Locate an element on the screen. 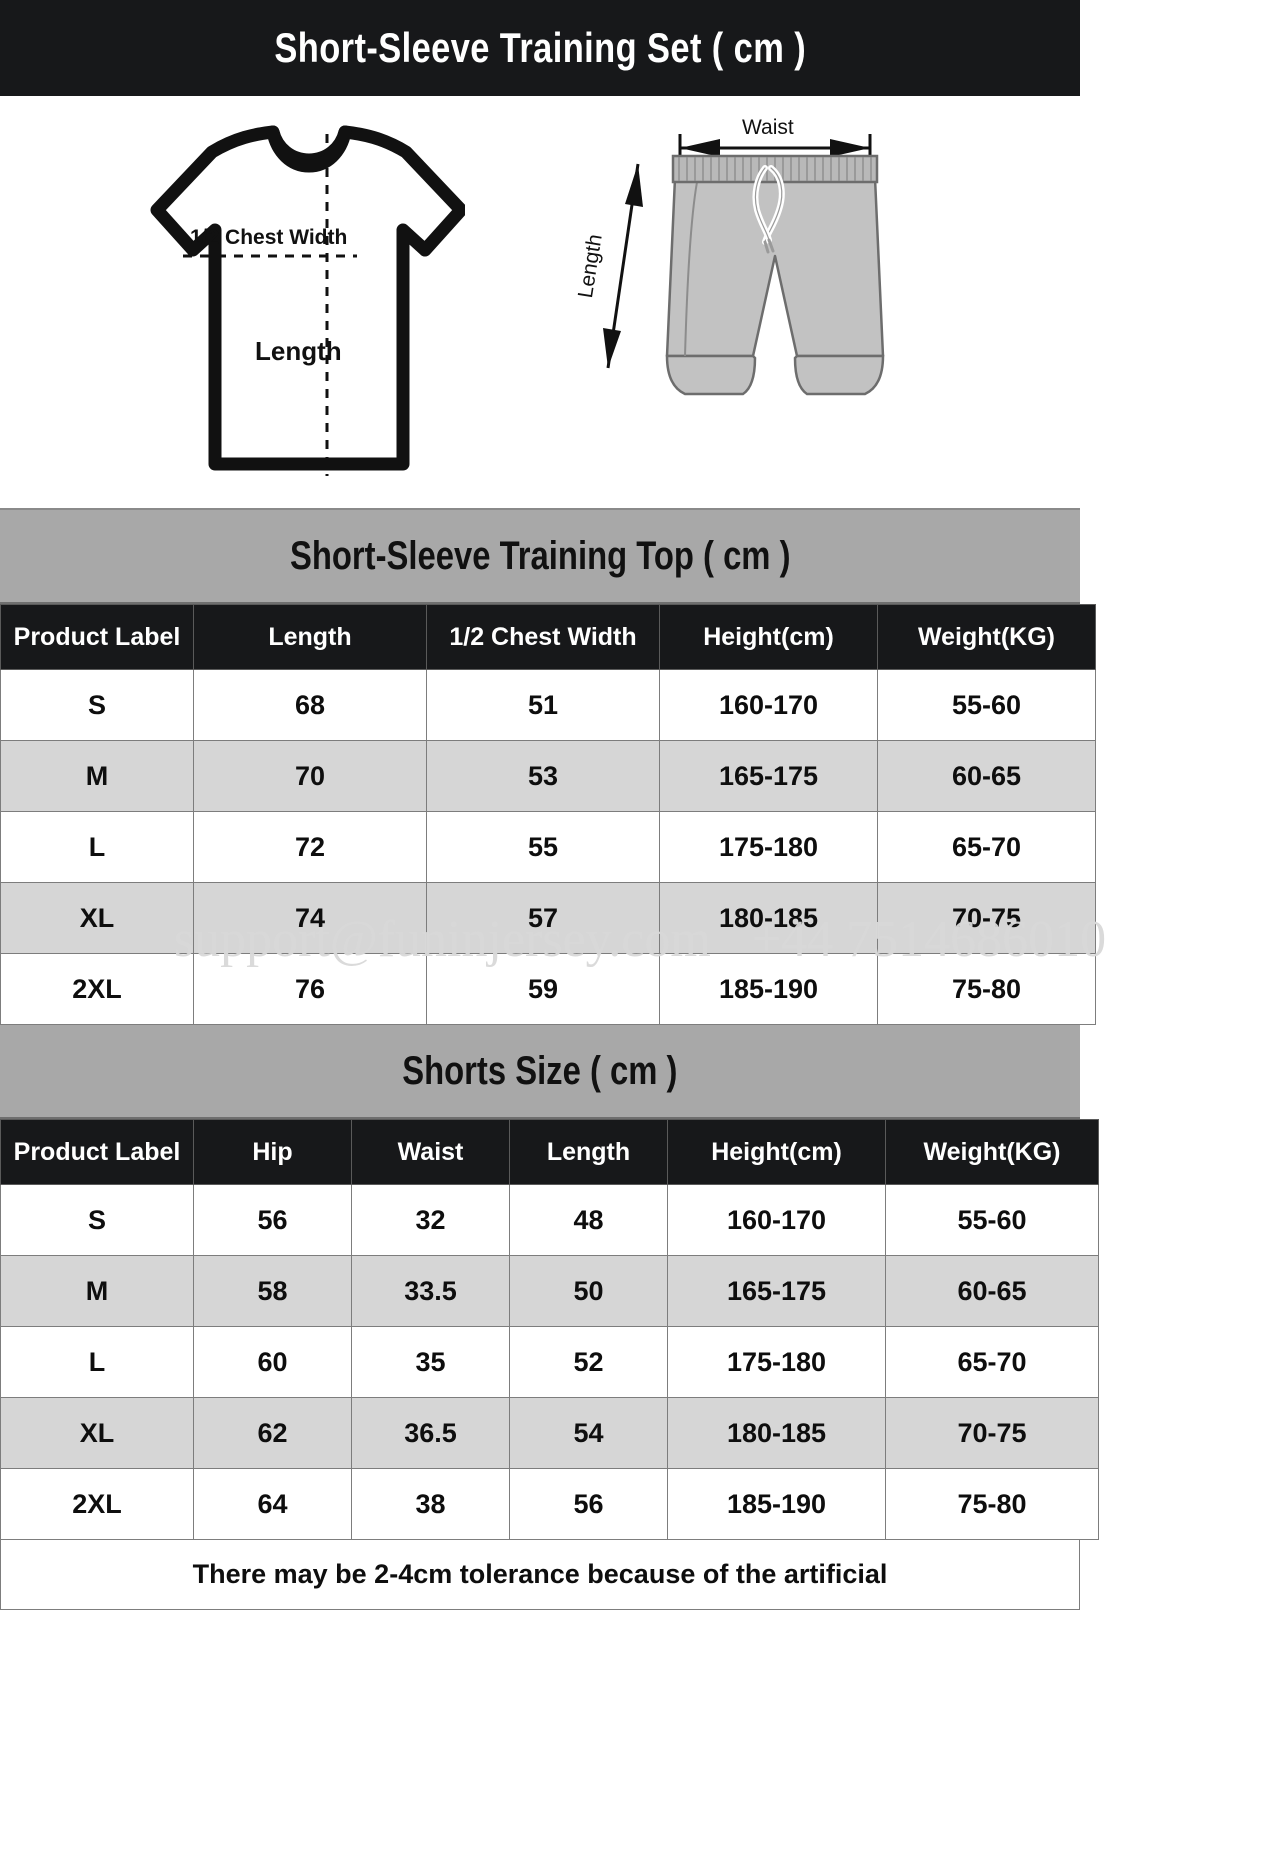 This screenshot has height=1861, width=1280. shorts-table-section-header: Shorts Size ( cm ) is located at coordinates (540, 1072).